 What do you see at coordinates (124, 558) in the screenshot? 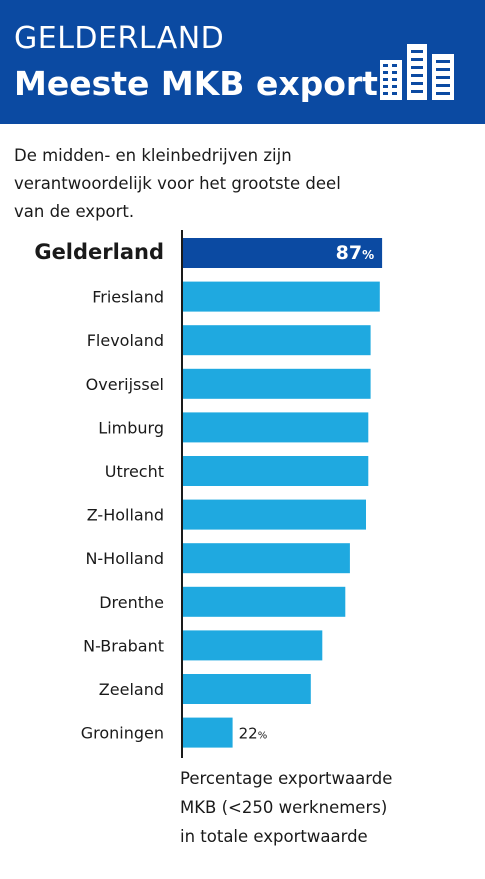
I see `category-label-n-holland: N-Holland` at bounding box center [124, 558].